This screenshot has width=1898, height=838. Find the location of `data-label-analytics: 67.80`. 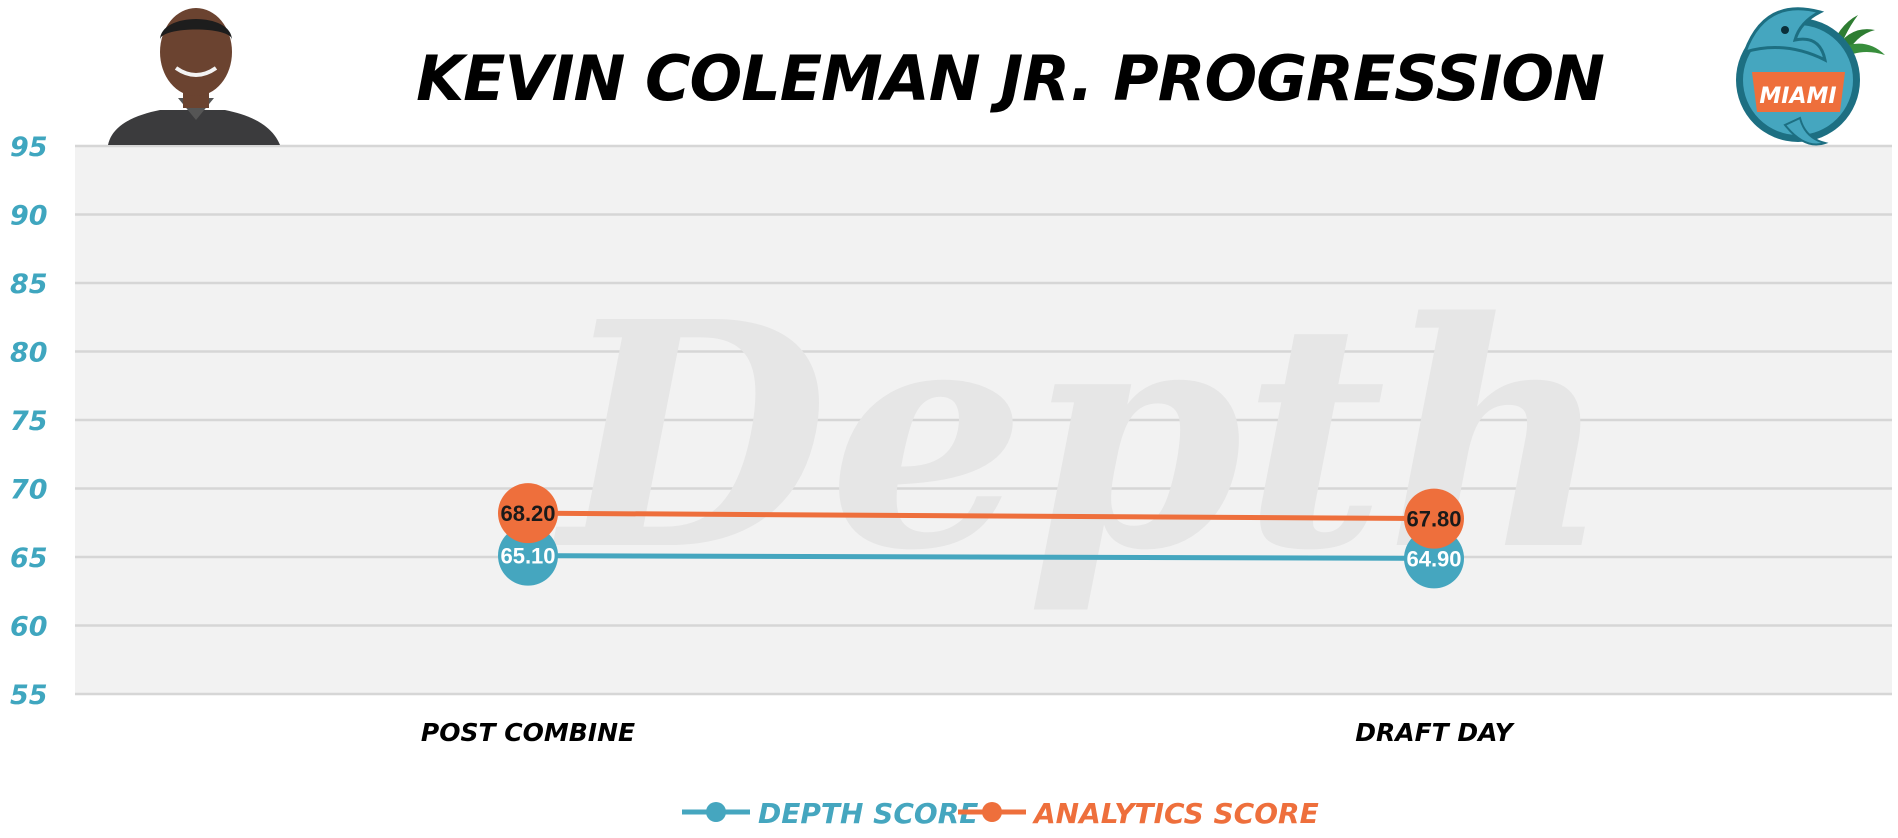

data-label-analytics: 67.80 is located at coordinates (1433, 519).